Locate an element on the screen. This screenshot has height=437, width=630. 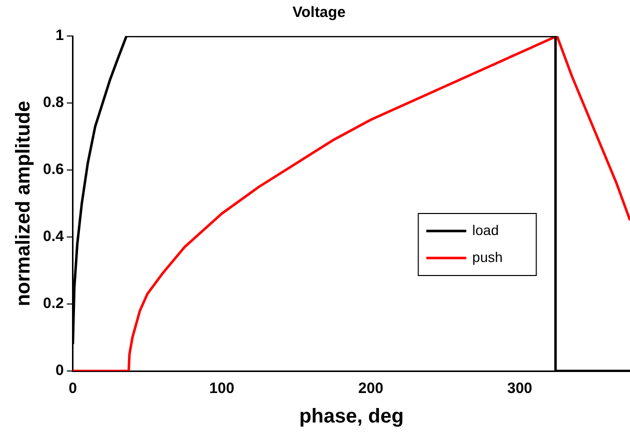
x-tick-label: 100 is located at coordinates (221, 389).